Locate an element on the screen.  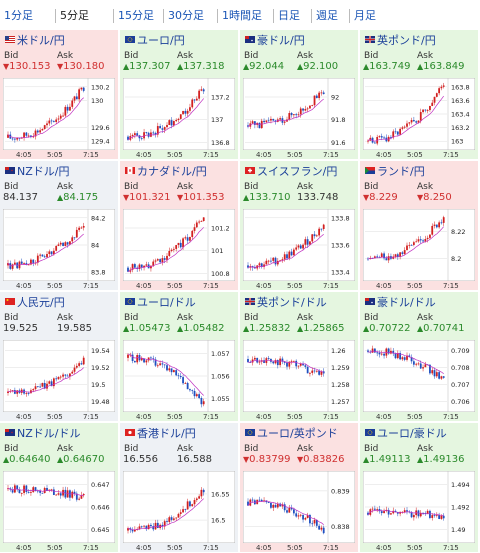
pair-title-link: 英ポンド/円 is located at coordinates (406, 40).